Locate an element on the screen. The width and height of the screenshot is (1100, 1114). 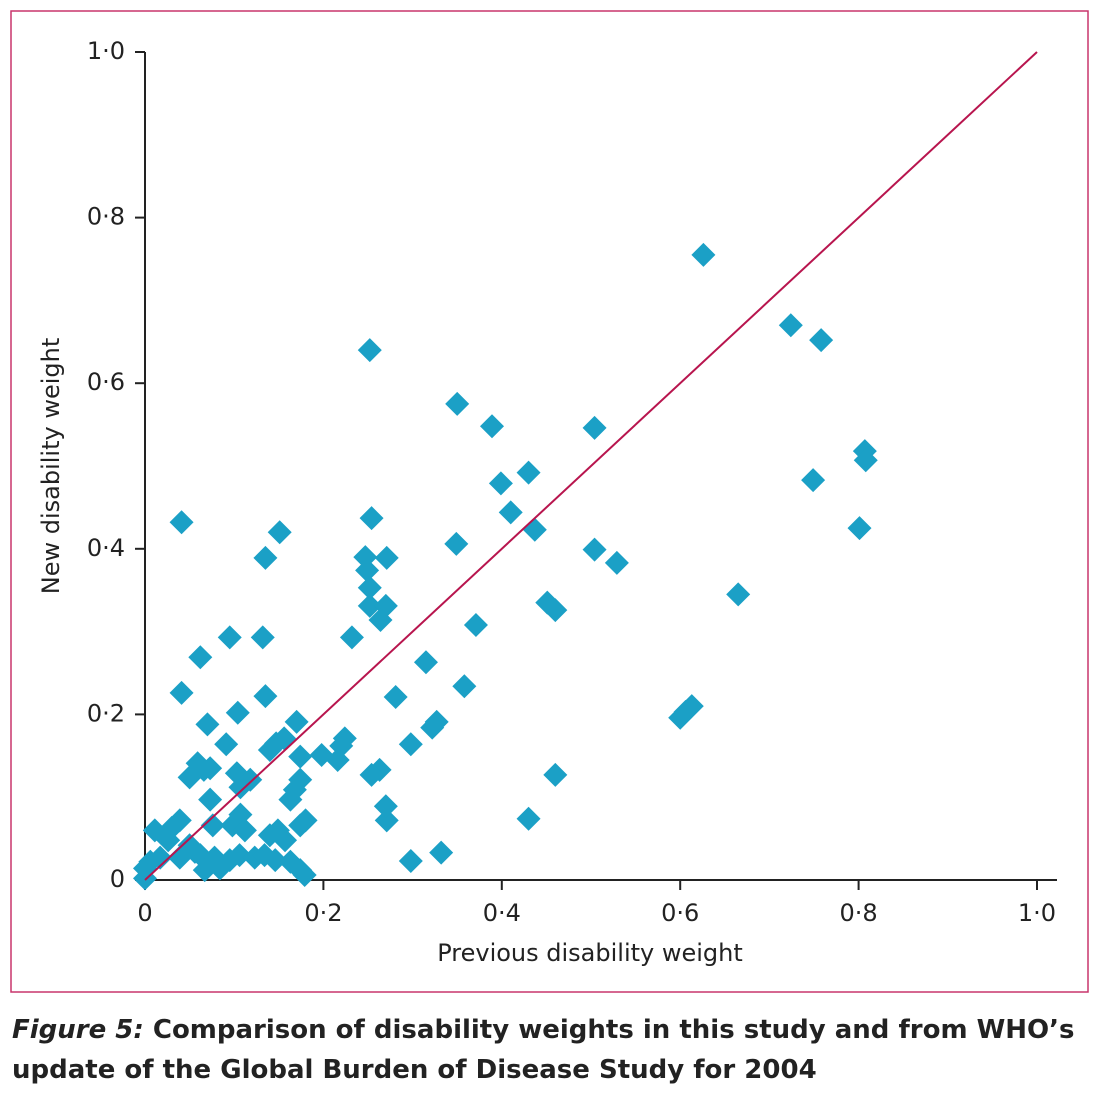
y-tick-label: 0 is located at coordinates (117, 879).